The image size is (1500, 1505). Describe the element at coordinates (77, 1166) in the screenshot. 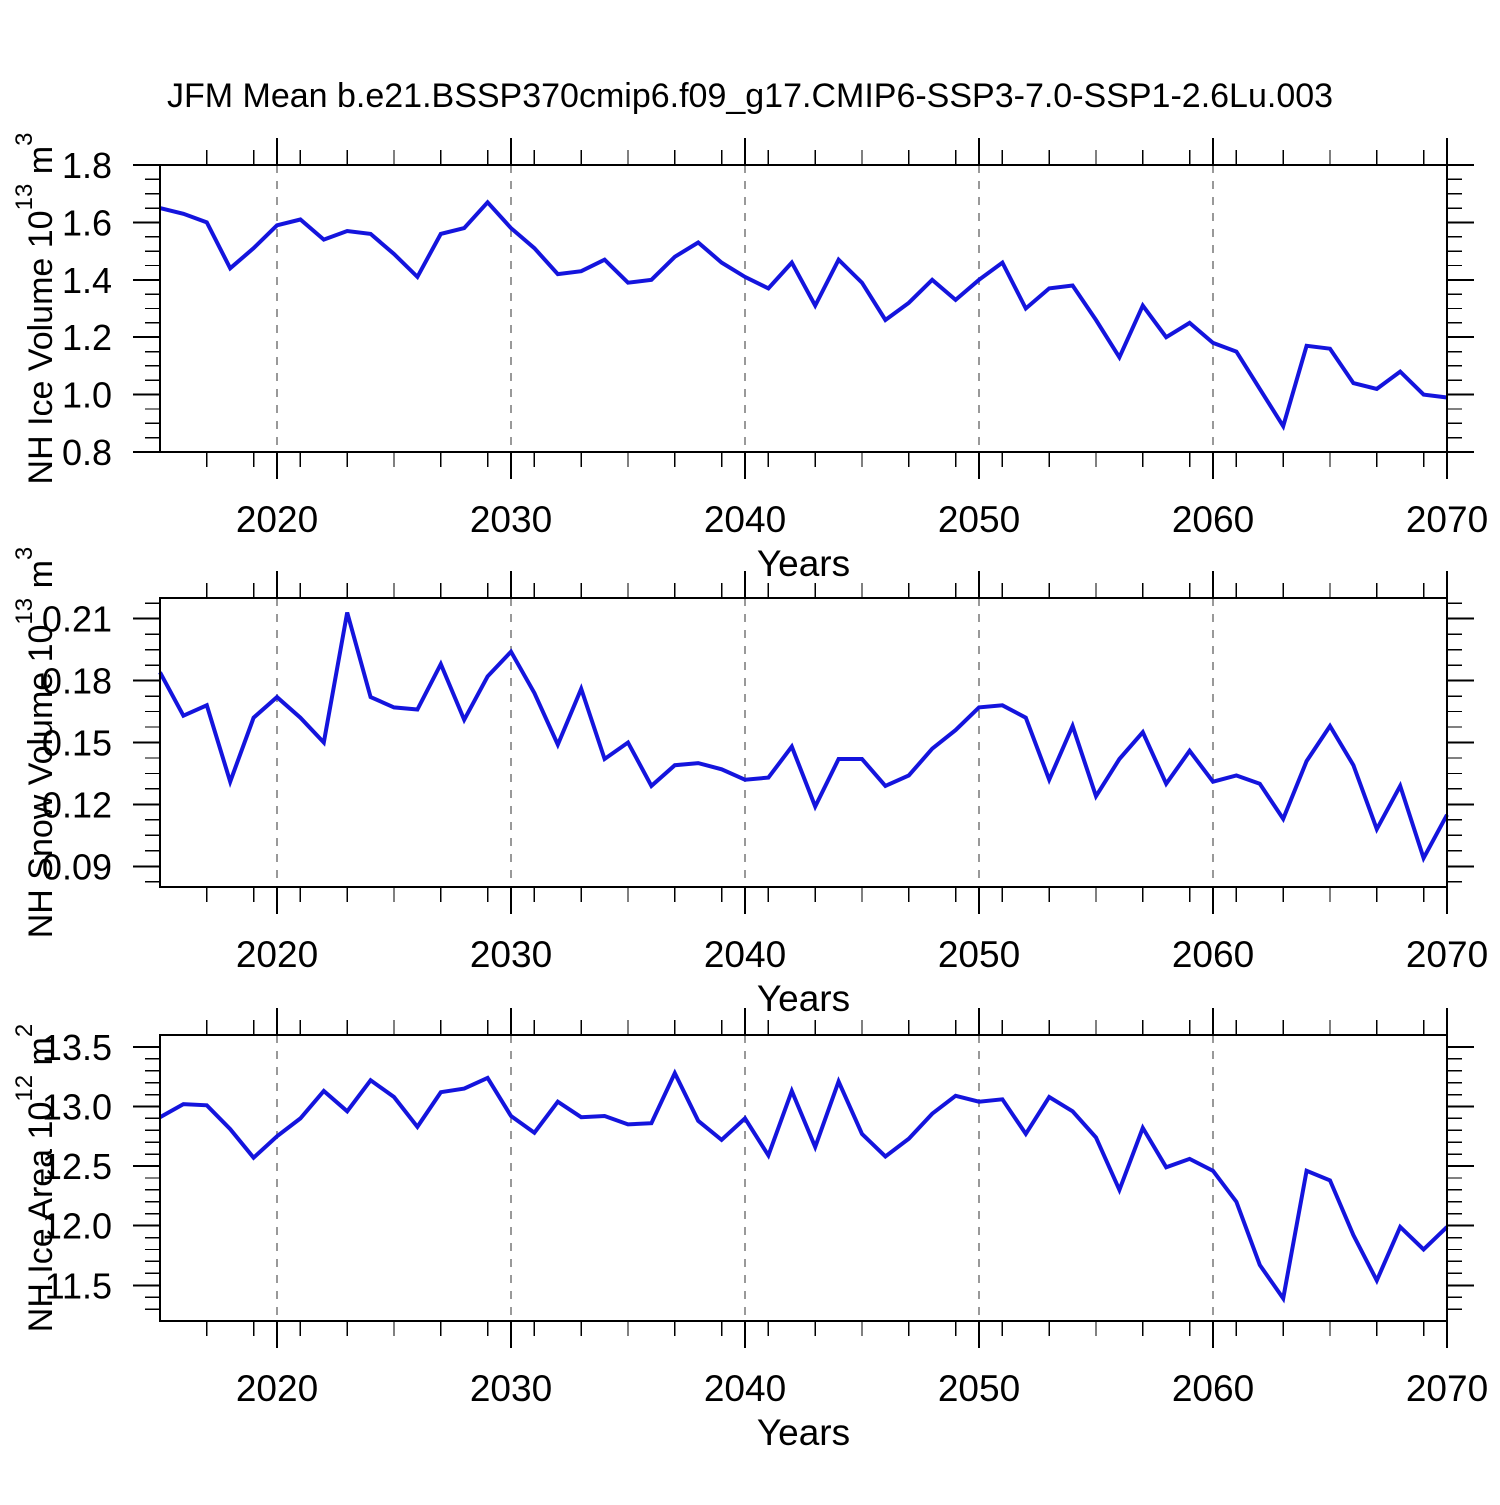

I see `ice-area-ytick-label: 12.5` at that location.